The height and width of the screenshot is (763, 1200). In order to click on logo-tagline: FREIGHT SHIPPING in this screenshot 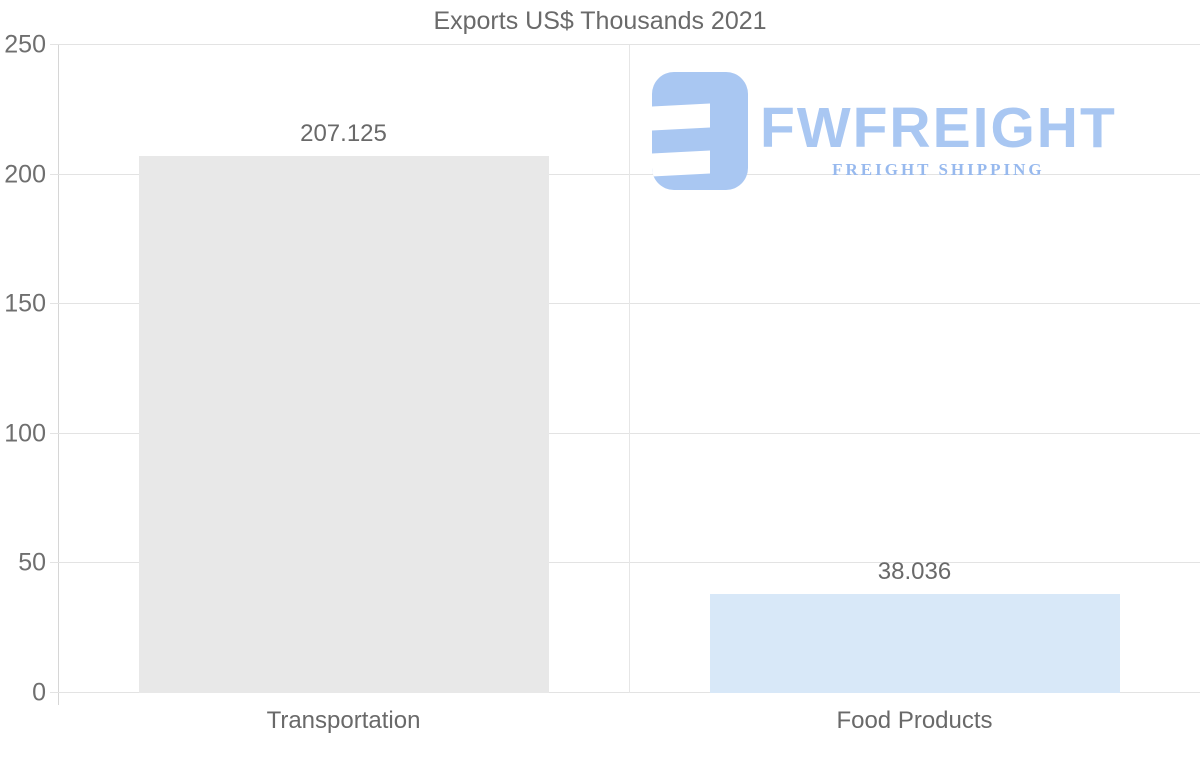, I will do `click(938, 169)`.